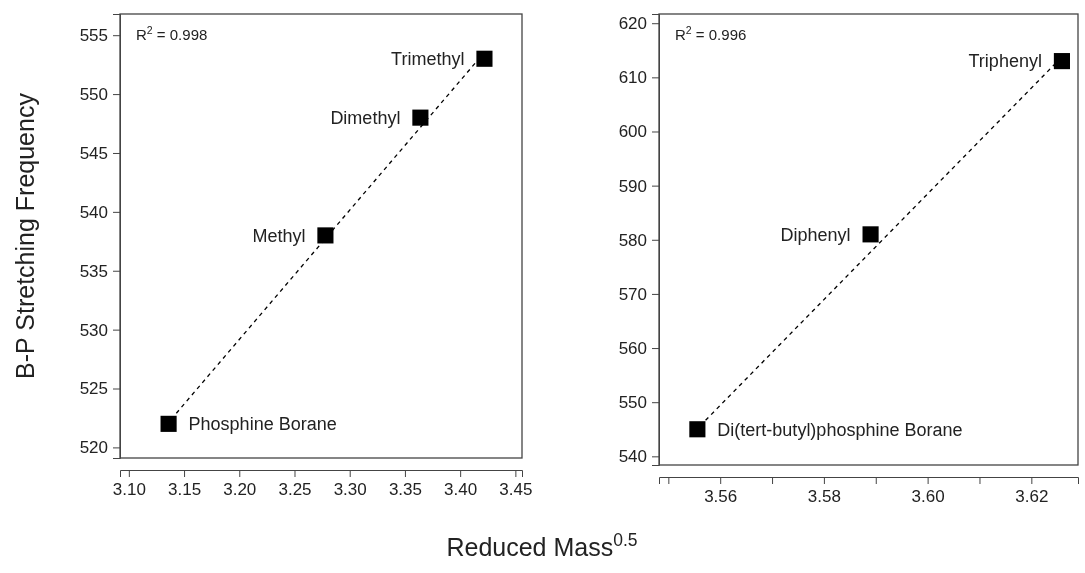 The width and height of the screenshot is (1085, 573). What do you see at coordinates (93, 448) in the screenshot?
I see `y-tick-label: 520` at bounding box center [93, 448].